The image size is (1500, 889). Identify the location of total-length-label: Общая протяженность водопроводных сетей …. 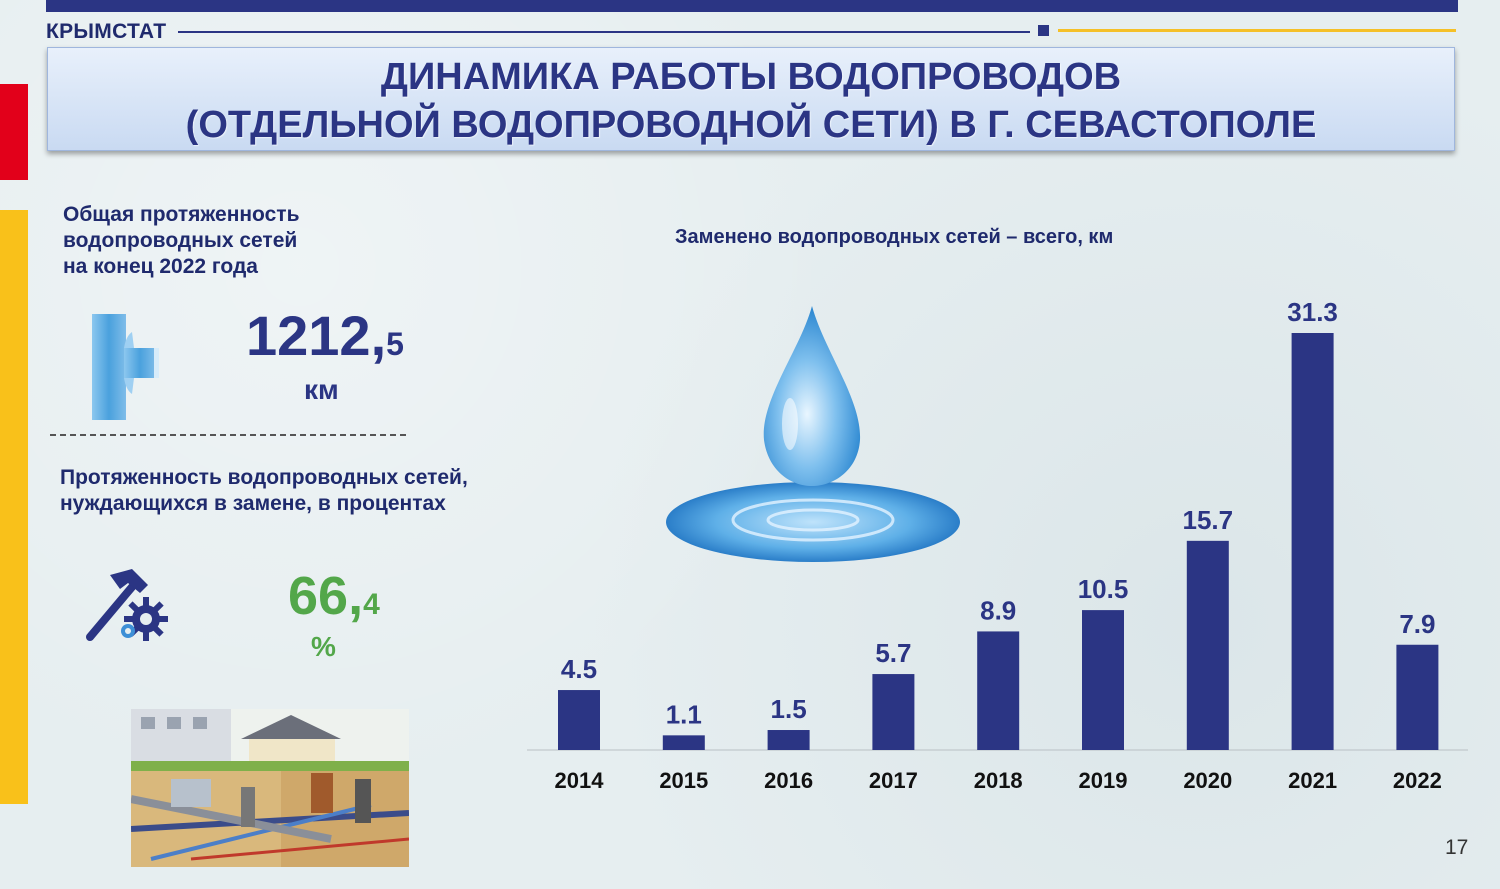
(181, 241).